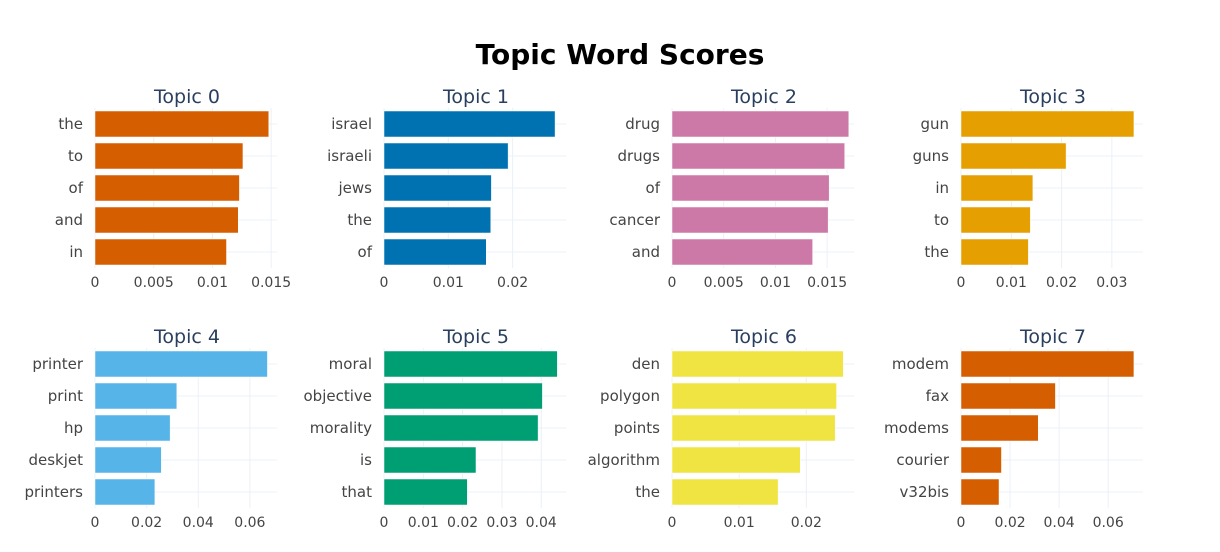 The image size is (1220, 552). Describe the element at coordinates (916, 428) in the screenshot. I see `category-label: modems` at that location.